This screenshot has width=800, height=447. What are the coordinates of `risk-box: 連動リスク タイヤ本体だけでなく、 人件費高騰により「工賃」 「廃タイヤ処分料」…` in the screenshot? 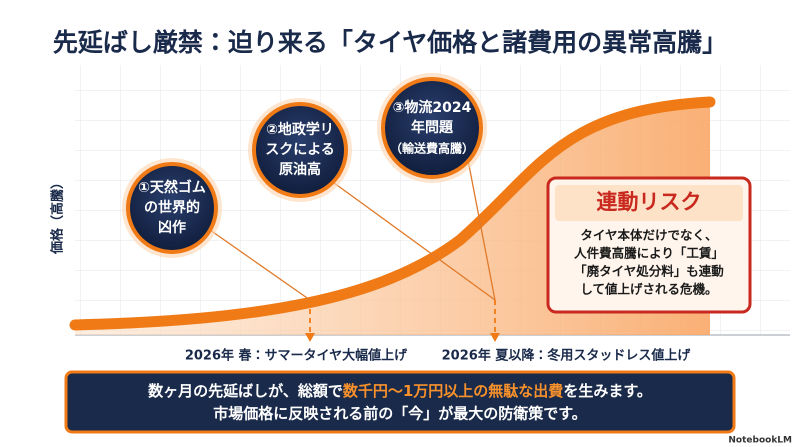 It's located at (649, 245).